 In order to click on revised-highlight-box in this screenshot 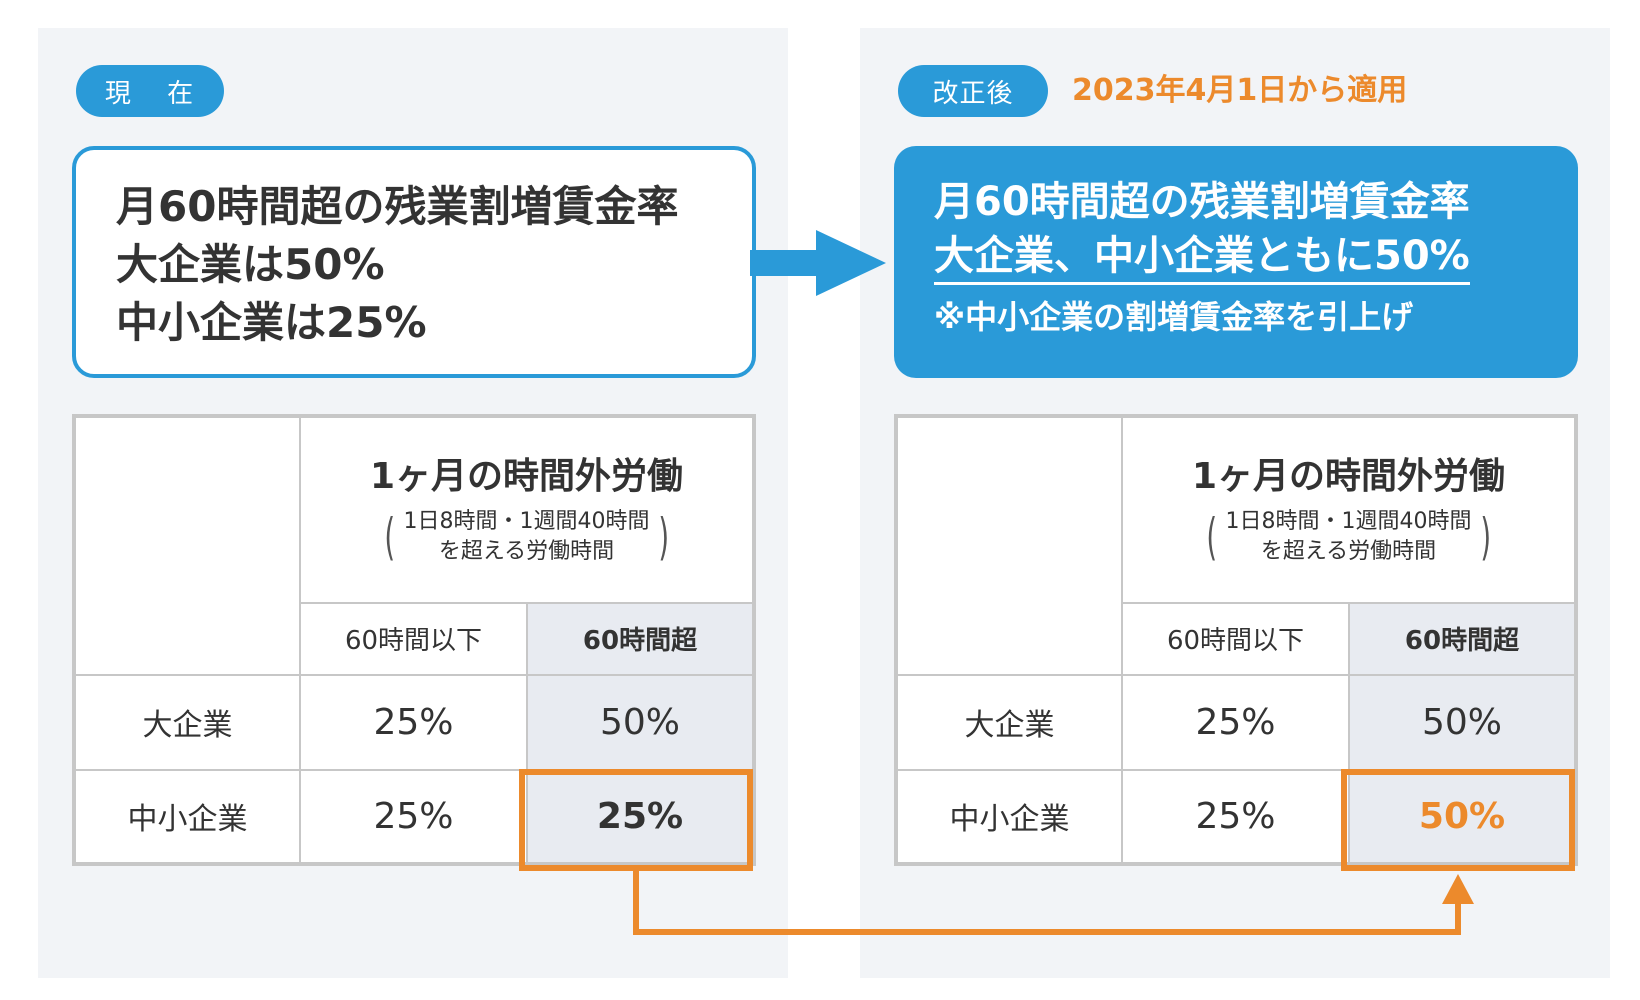, I will do `click(1458, 820)`.